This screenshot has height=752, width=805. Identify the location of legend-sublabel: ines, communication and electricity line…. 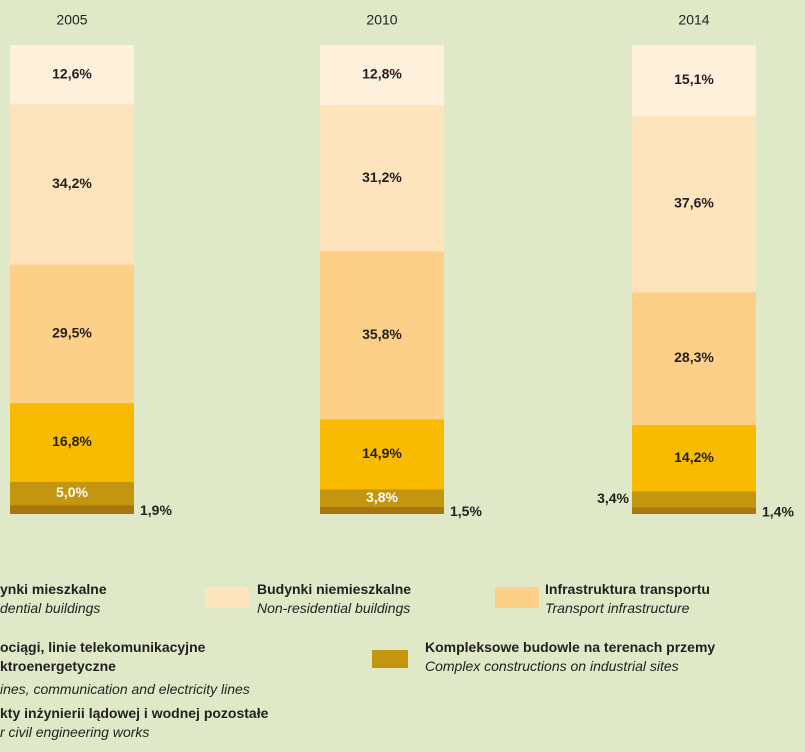
(125, 689).